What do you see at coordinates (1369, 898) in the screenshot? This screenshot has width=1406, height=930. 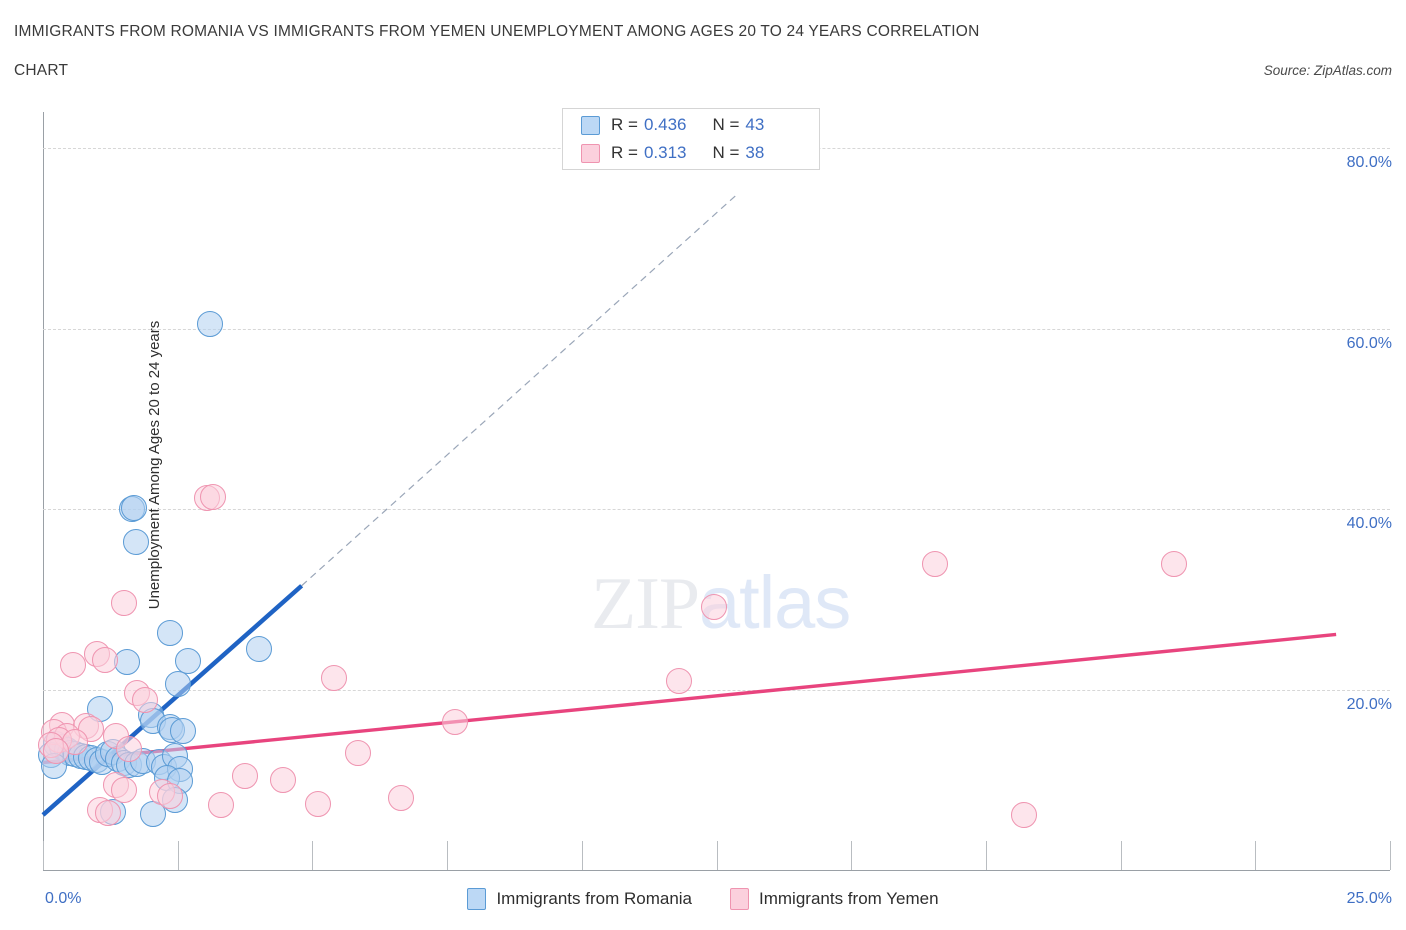 I see `x-axis-max-label: 25.0%` at bounding box center [1369, 898].